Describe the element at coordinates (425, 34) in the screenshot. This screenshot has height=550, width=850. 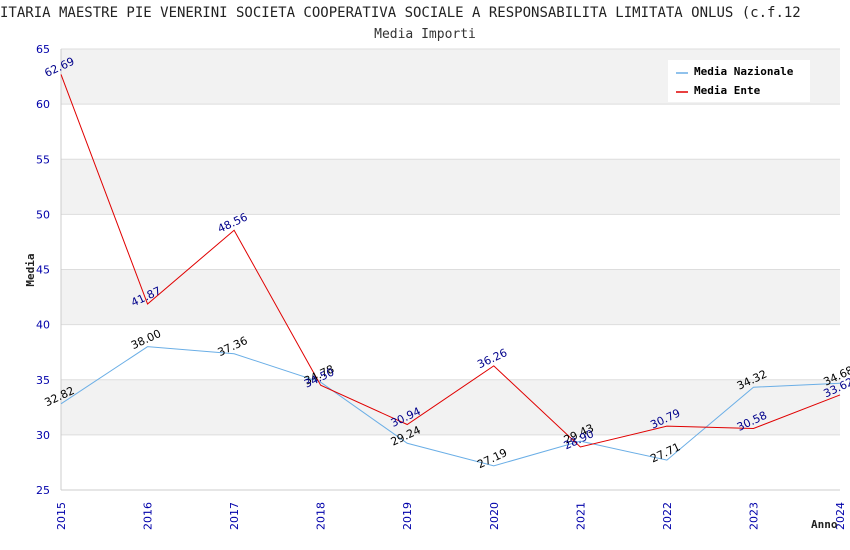
I see `chart-subtitle: Media Importi` at that location.